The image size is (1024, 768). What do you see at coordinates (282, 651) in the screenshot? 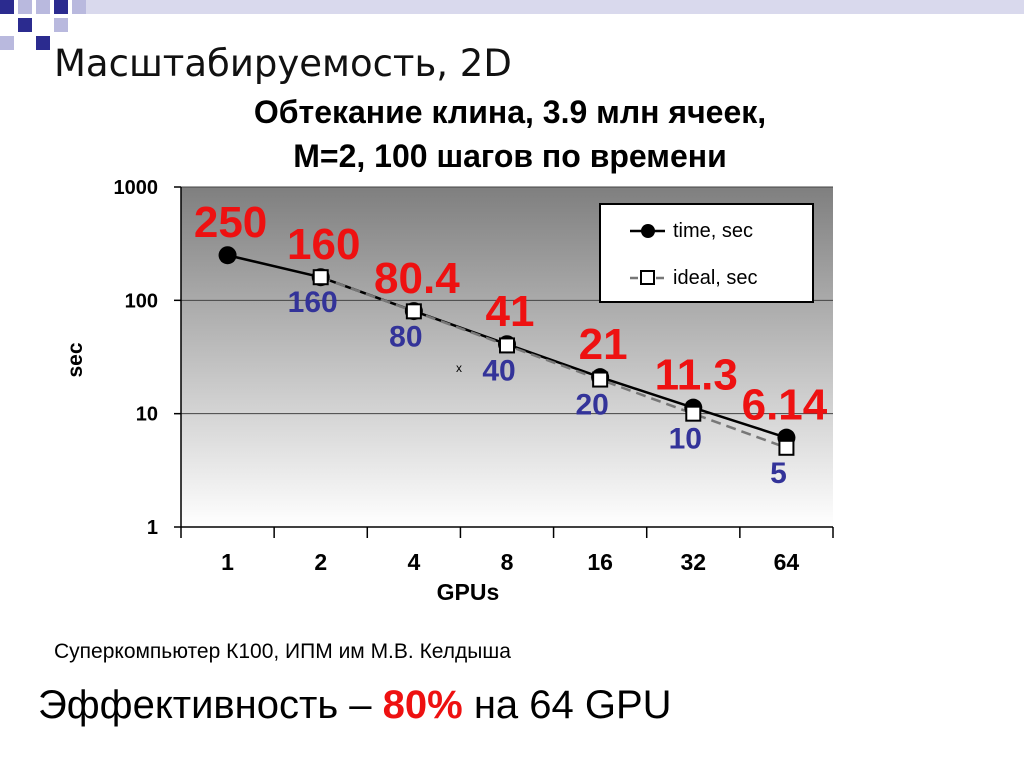
I see `source-note: Суперкомпьютер К100, ИПМ им М.В. Келдыша` at bounding box center [282, 651].